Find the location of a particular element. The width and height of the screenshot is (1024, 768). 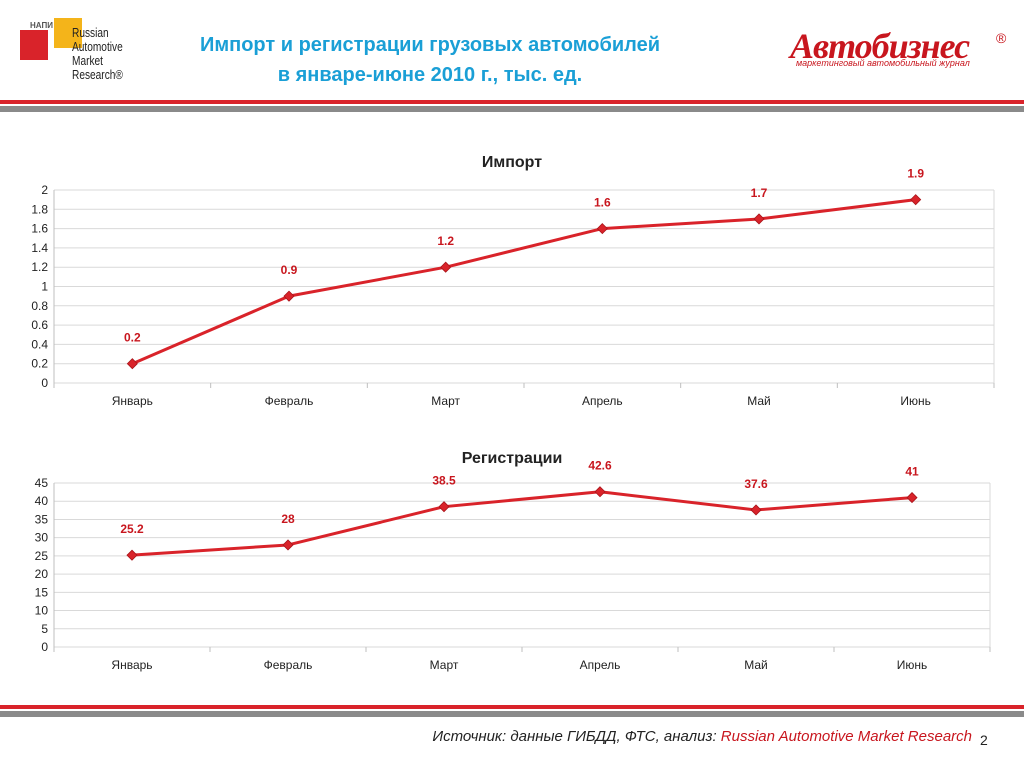

y-tick-label: 1.8 is located at coordinates (39, 209).